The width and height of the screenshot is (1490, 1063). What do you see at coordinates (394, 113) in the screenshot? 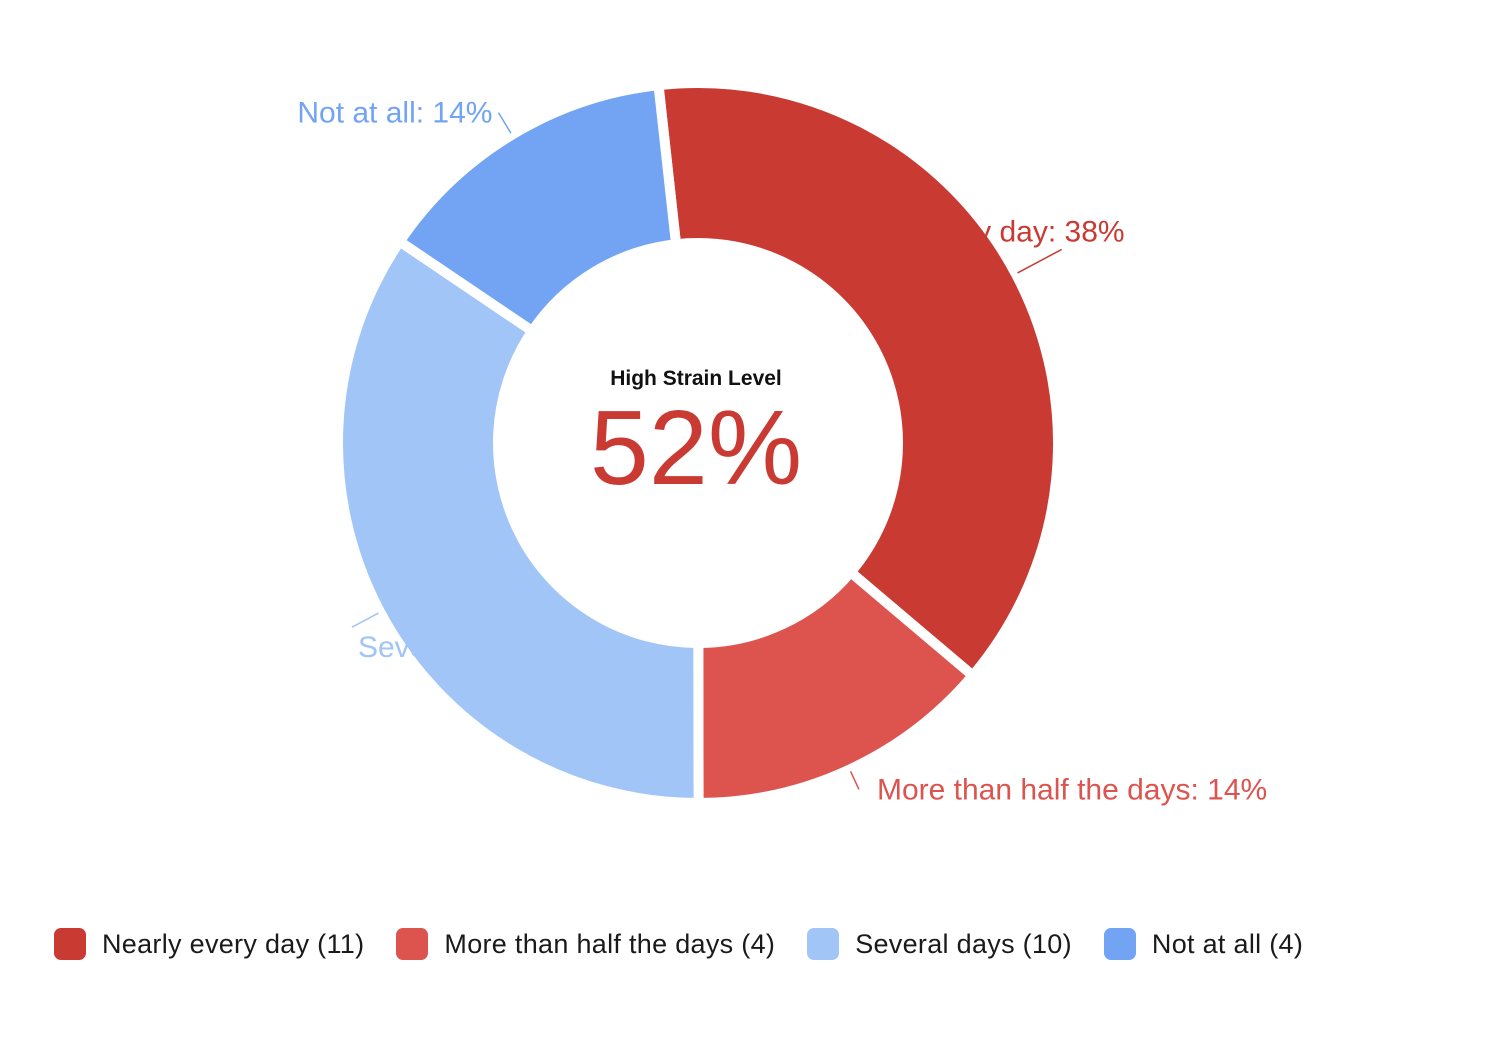
I see `slice-label-not-at-all: Not at all: 14%` at bounding box center [394, 113].